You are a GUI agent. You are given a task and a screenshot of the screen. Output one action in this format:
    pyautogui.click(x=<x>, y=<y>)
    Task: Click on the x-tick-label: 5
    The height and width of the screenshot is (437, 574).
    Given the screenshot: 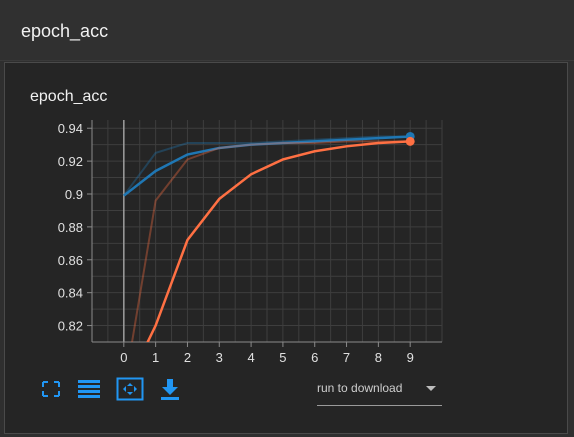 What is the action you would take?
    pyautogui.click(x=282, y=356)
    